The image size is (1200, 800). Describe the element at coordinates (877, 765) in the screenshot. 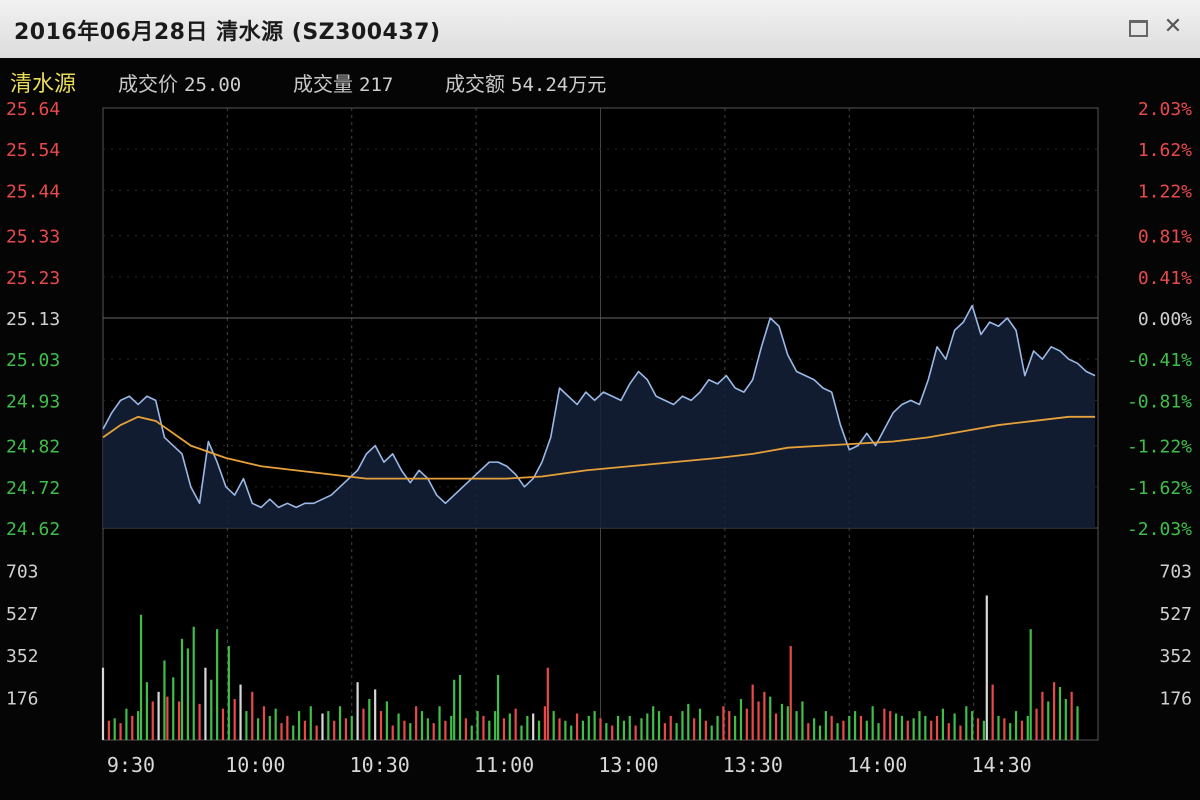

I see `time-tick-label: 14:00` at that location.